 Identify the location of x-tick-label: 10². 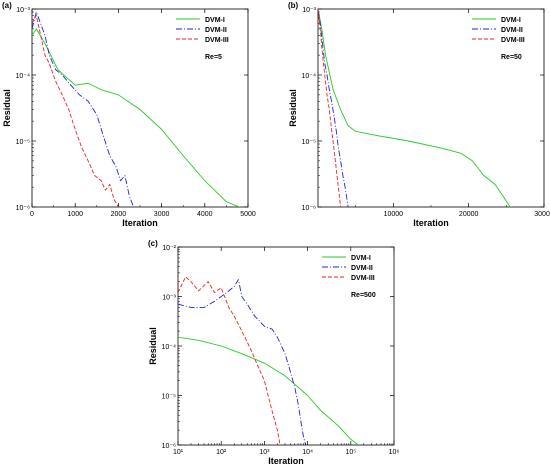
(221, 452).